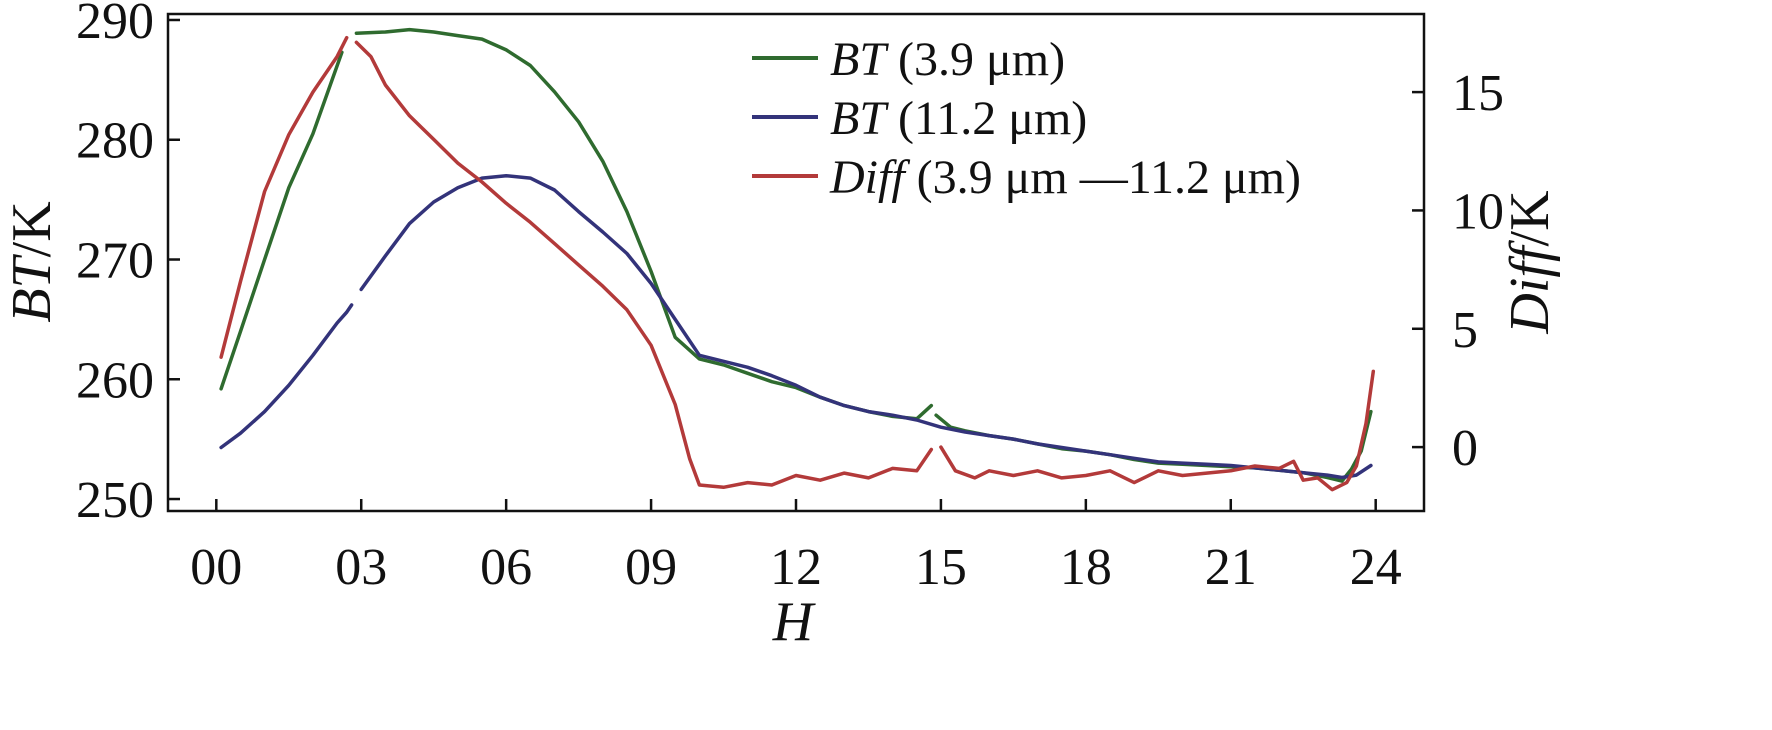 The height and width of the screenshot is (730, 1772). Describe the element at coordinates (115, 380) in the screenshot. I see `left-y-tick-label: 260` at that location.